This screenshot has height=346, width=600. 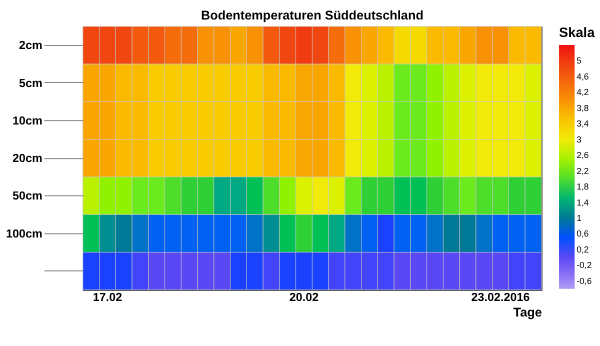 I want to click on legend-title: Skala, so click(x=577, y=32).